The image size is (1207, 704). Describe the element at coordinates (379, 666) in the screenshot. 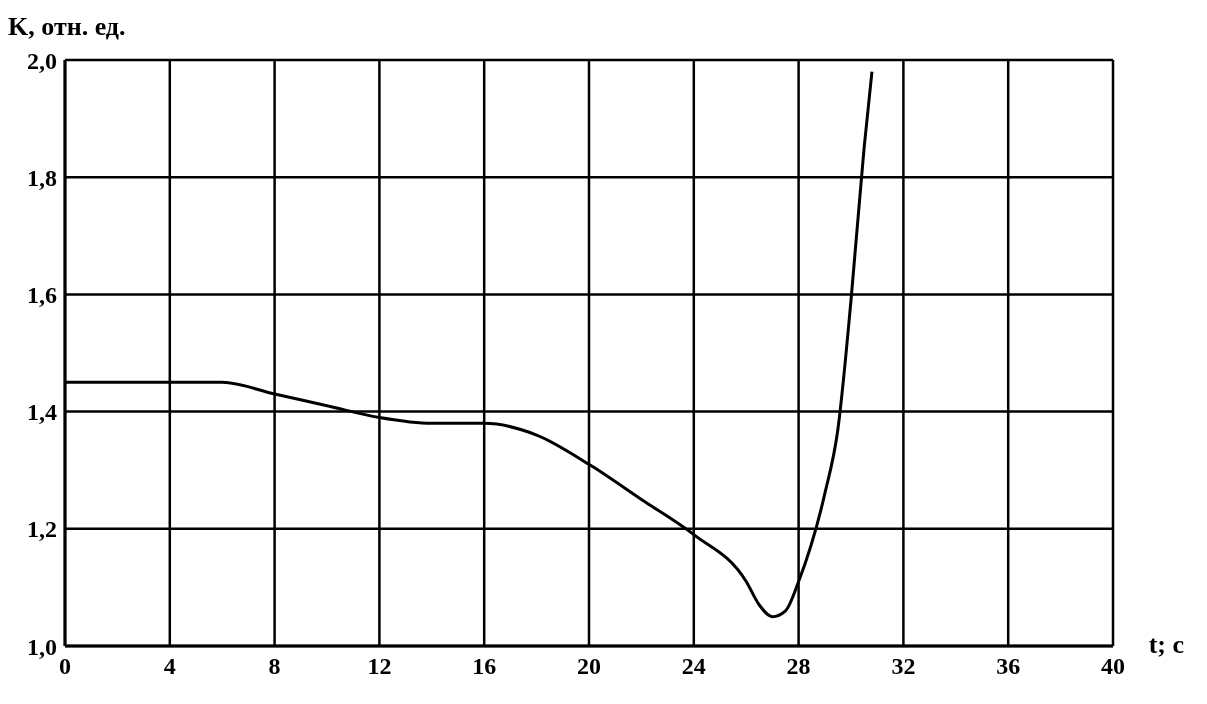

I see `x-tick-label: 12` at that location.